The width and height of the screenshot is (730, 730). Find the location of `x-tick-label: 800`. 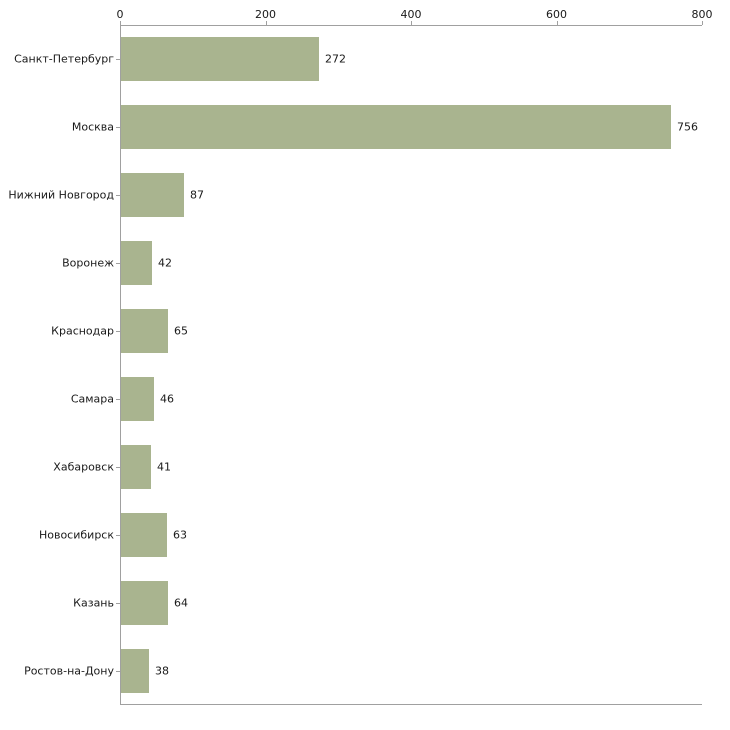

x-tick-label: 800 is located at coordinates (702, 14).